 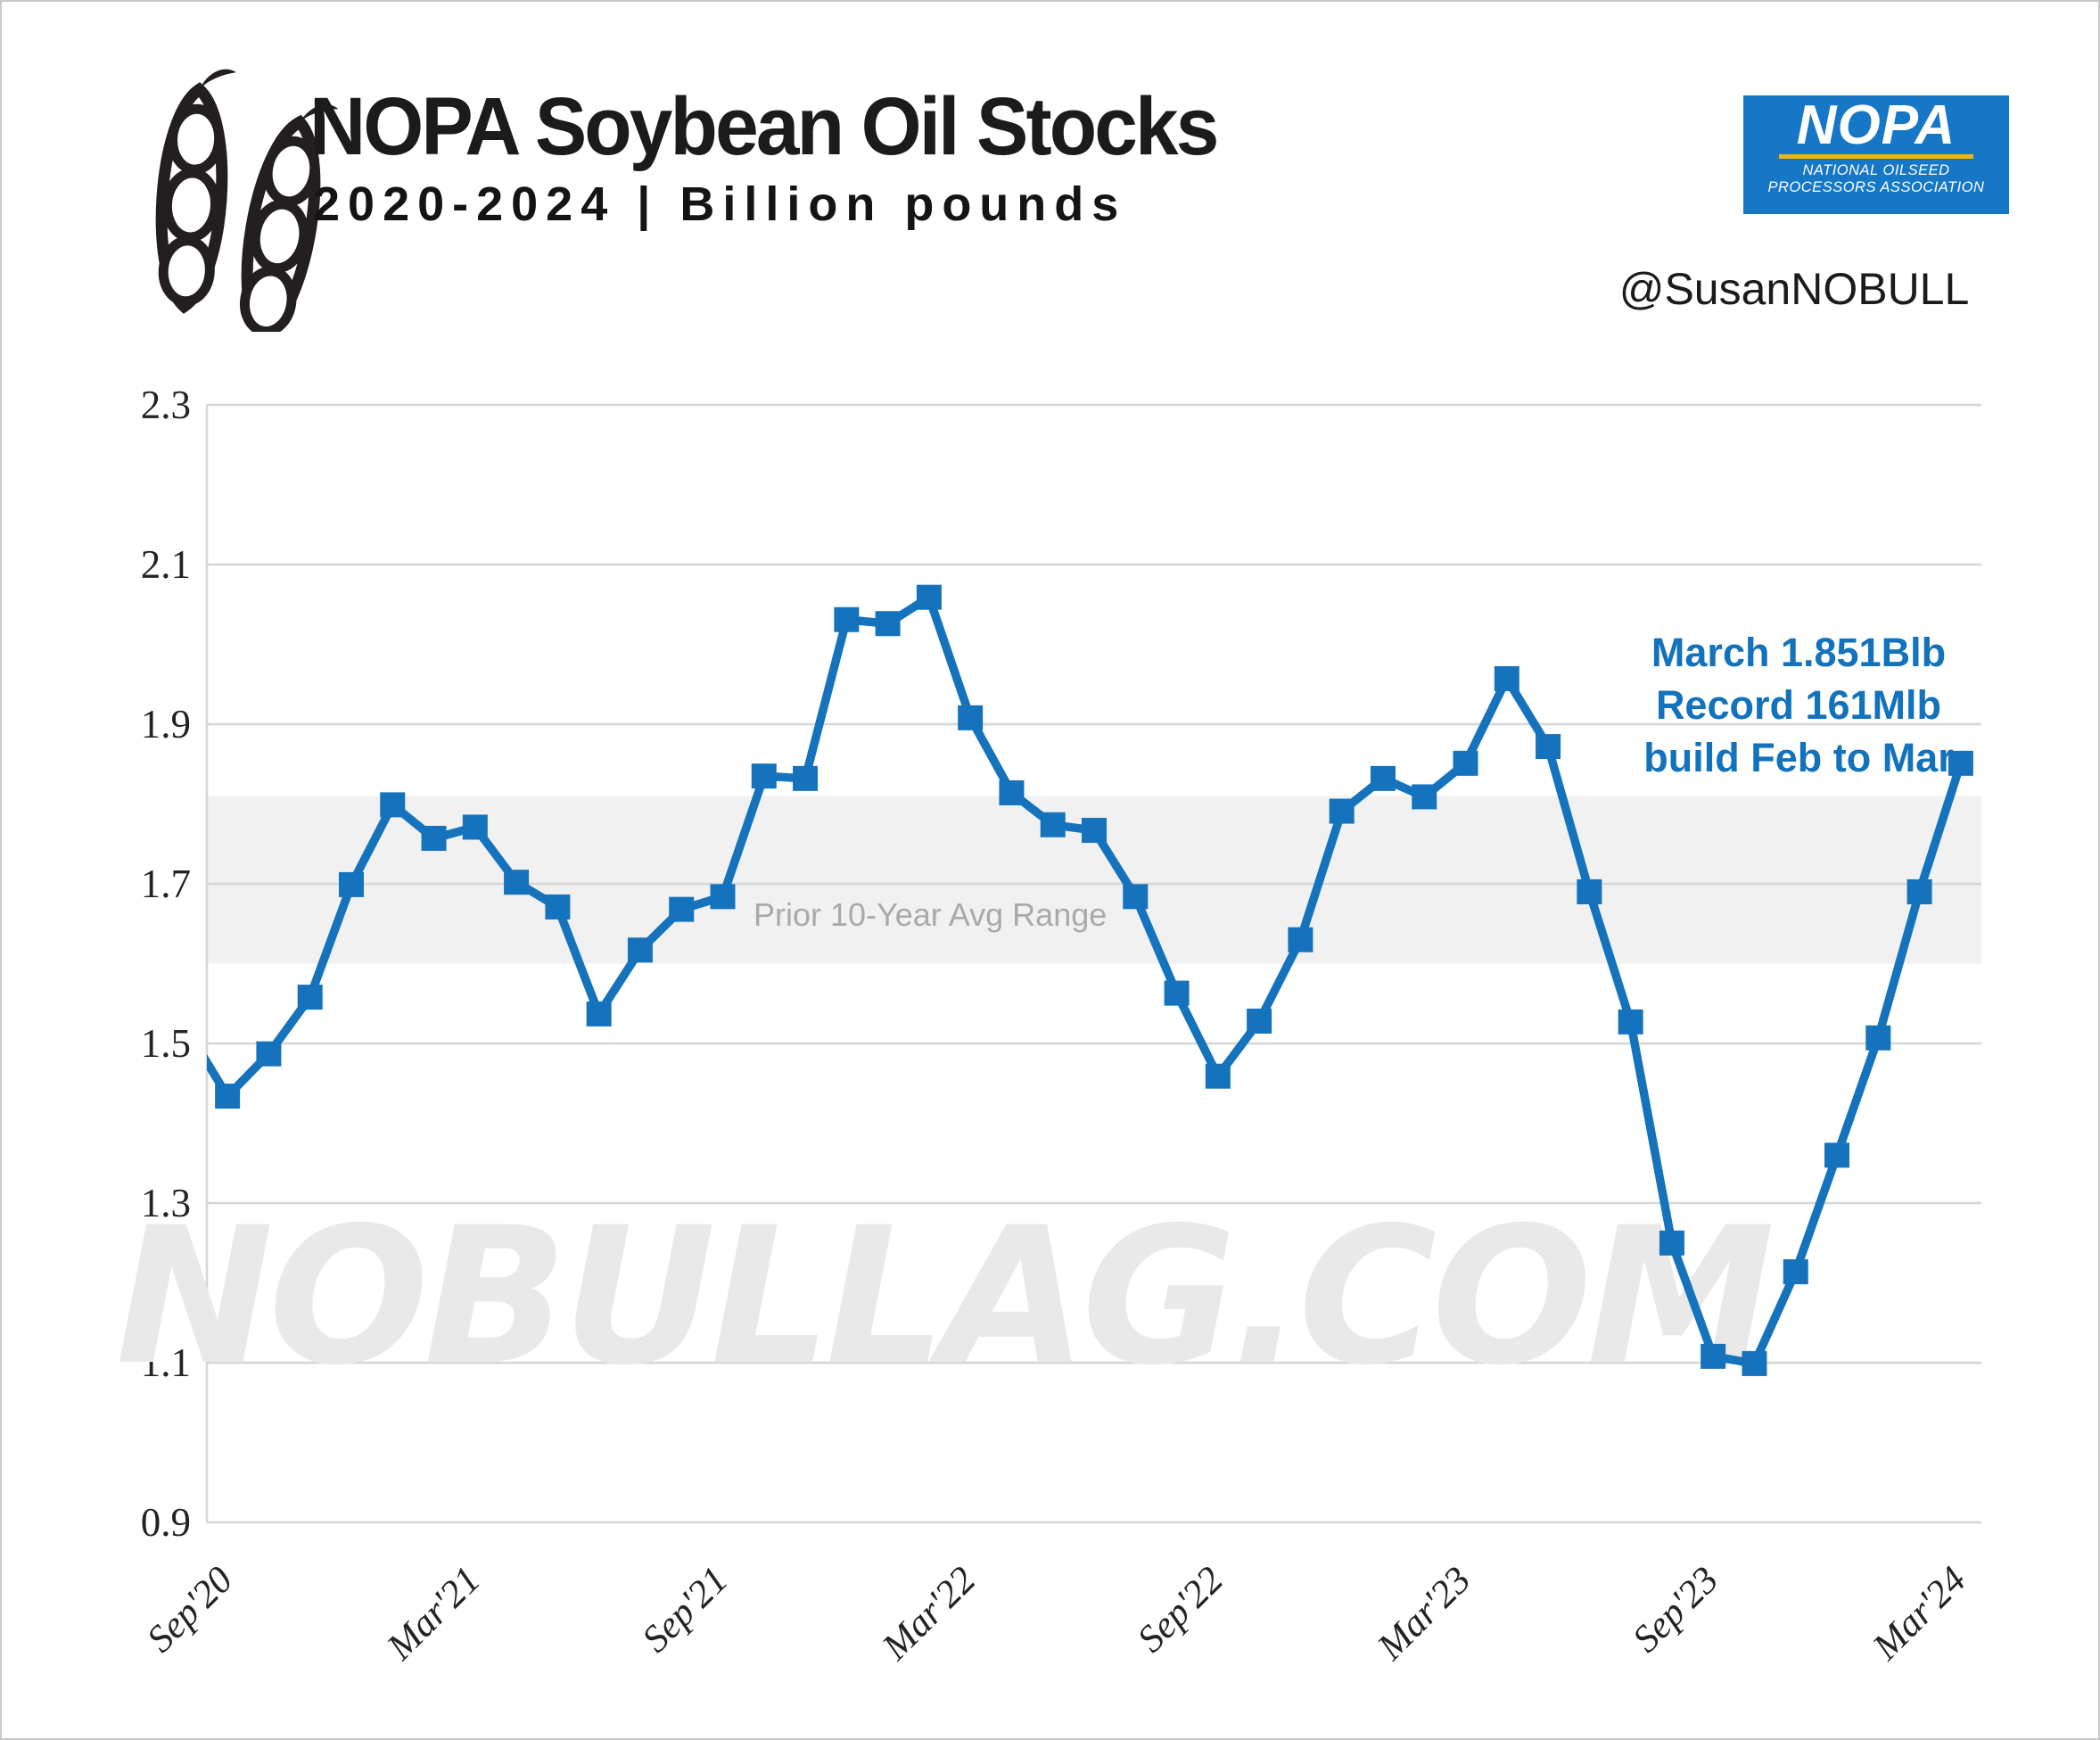 What do you see at coordinates (166, 724) in the screenshot?
I see `y-axis-tick-label: 1.9` at bounding box center [166, 724].